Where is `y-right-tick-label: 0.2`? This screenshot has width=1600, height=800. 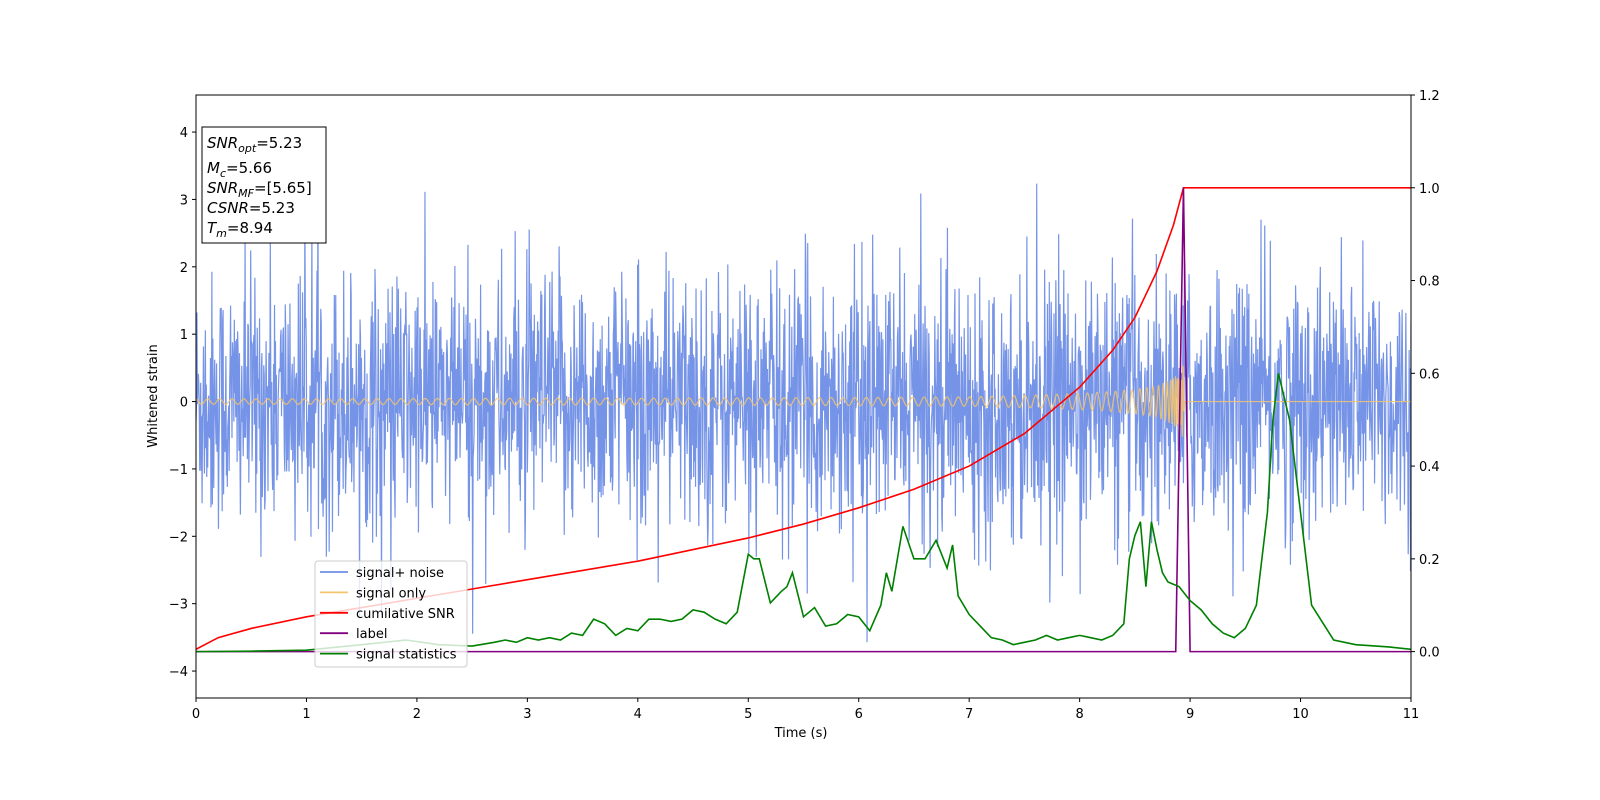 y-right-tick-label: 0.2 is located at coordinates (1429, 560).